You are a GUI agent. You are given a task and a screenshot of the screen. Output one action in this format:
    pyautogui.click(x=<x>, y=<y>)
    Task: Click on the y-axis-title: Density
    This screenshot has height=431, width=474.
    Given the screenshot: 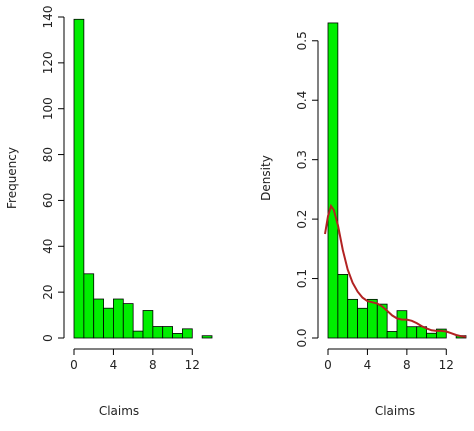 What is the action you would take?
    pyautogui.click(x=266, y=178)
    